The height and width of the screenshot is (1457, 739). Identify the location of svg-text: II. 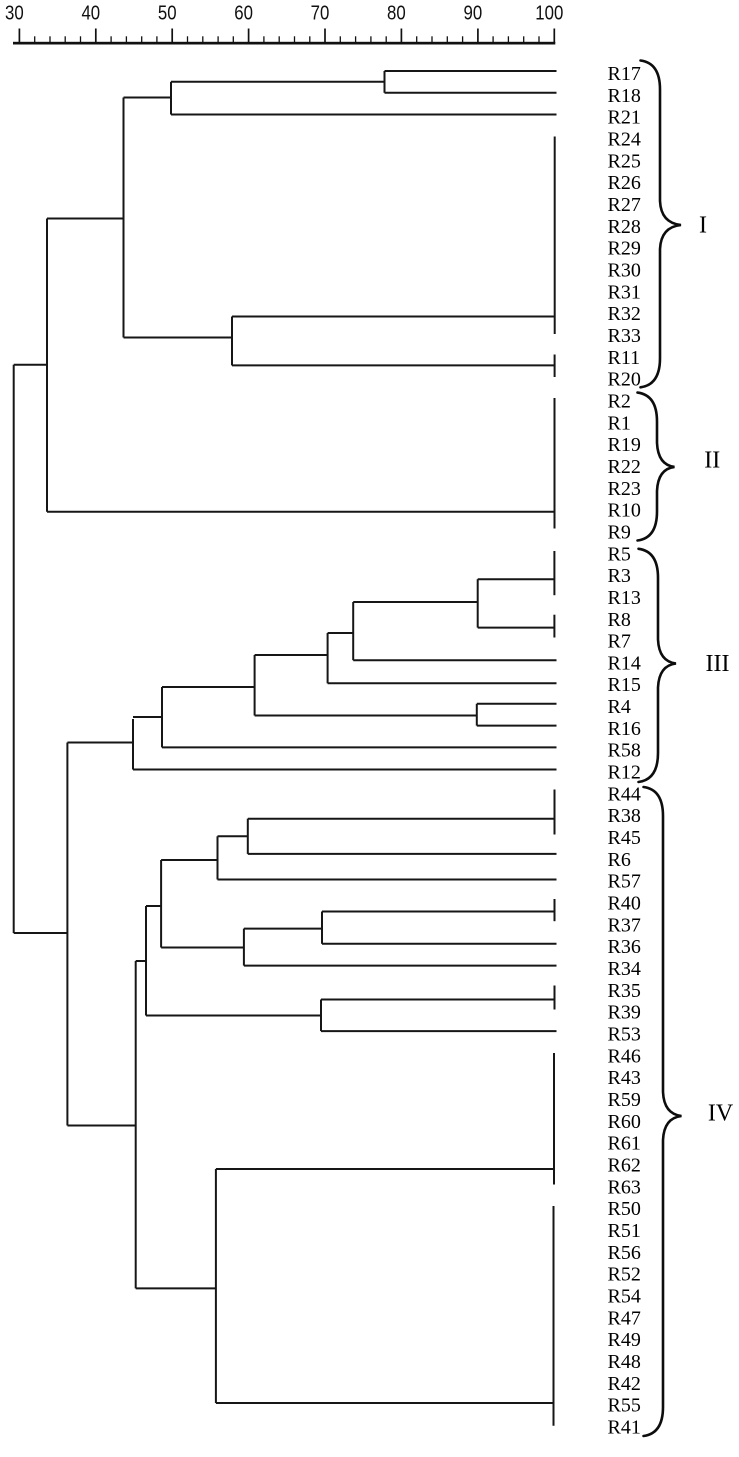
(712, 460).